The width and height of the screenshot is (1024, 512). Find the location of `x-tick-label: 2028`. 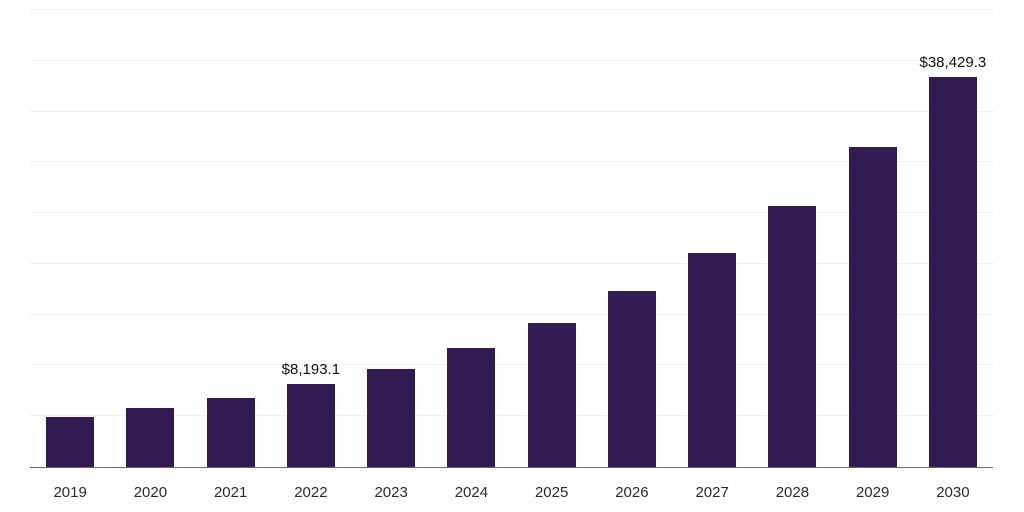

x-tick-label: 2028 is located at coordinates (792, 492).